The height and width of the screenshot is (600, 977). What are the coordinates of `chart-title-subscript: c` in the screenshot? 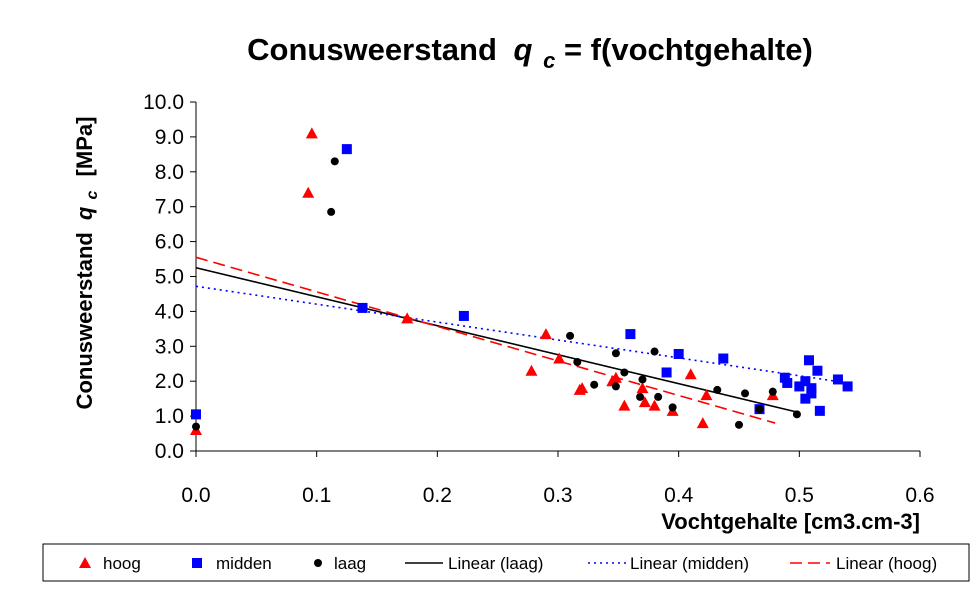 It's located at (549, 60).